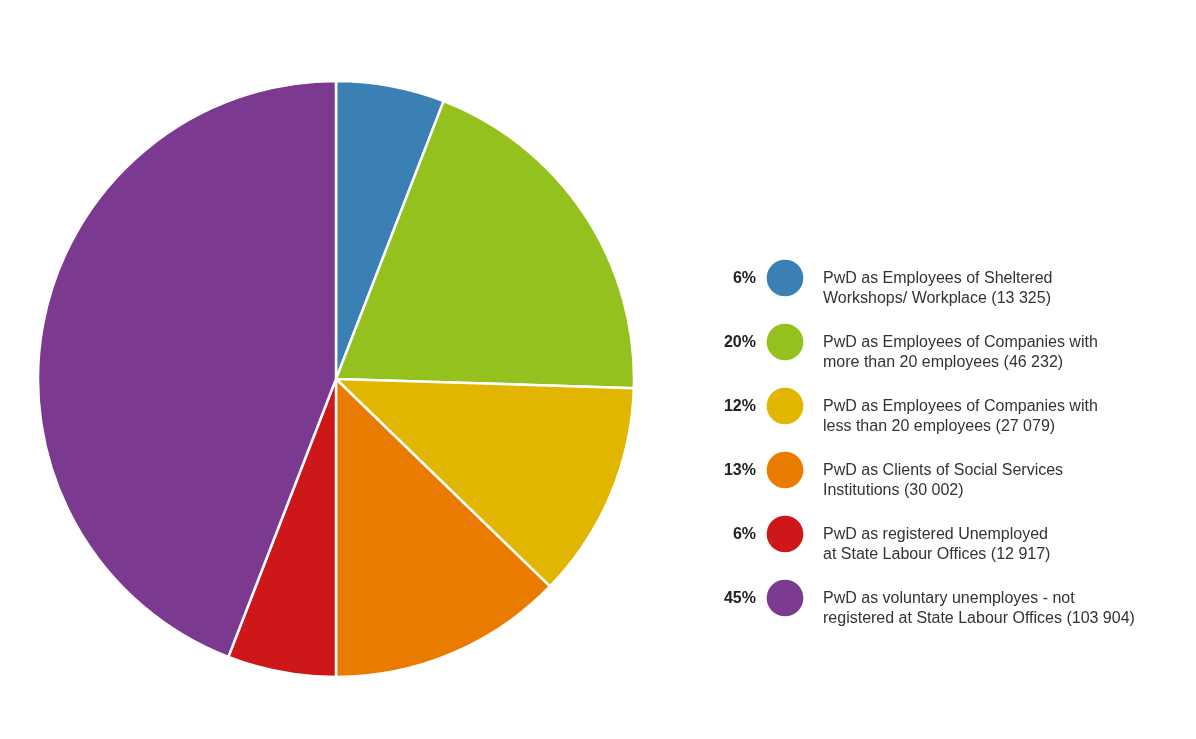  What do you see at coordinates (943, 479) in the screenshot?
I see `legend-label: PwD as Clients of Social Services Institutions (30 002)` at bounding box center [943, 479].